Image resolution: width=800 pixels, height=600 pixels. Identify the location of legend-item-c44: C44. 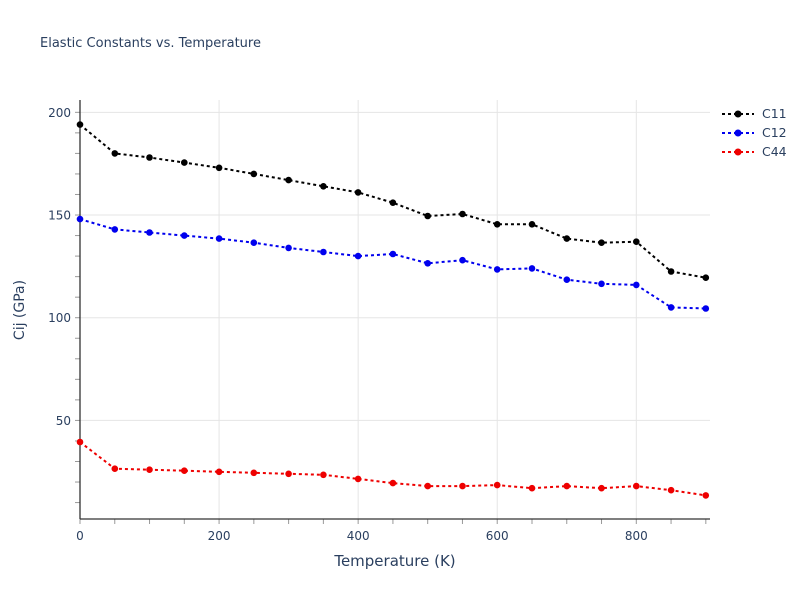
(754, 151).